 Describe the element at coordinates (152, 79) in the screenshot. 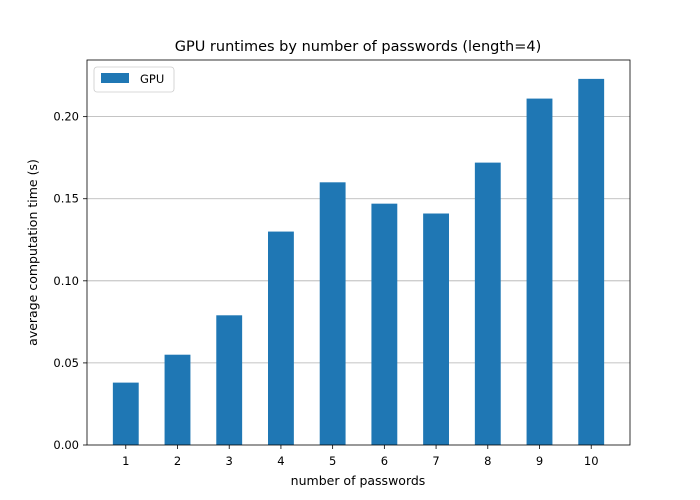

I see `legend-label-gpu: GPU` at that location.